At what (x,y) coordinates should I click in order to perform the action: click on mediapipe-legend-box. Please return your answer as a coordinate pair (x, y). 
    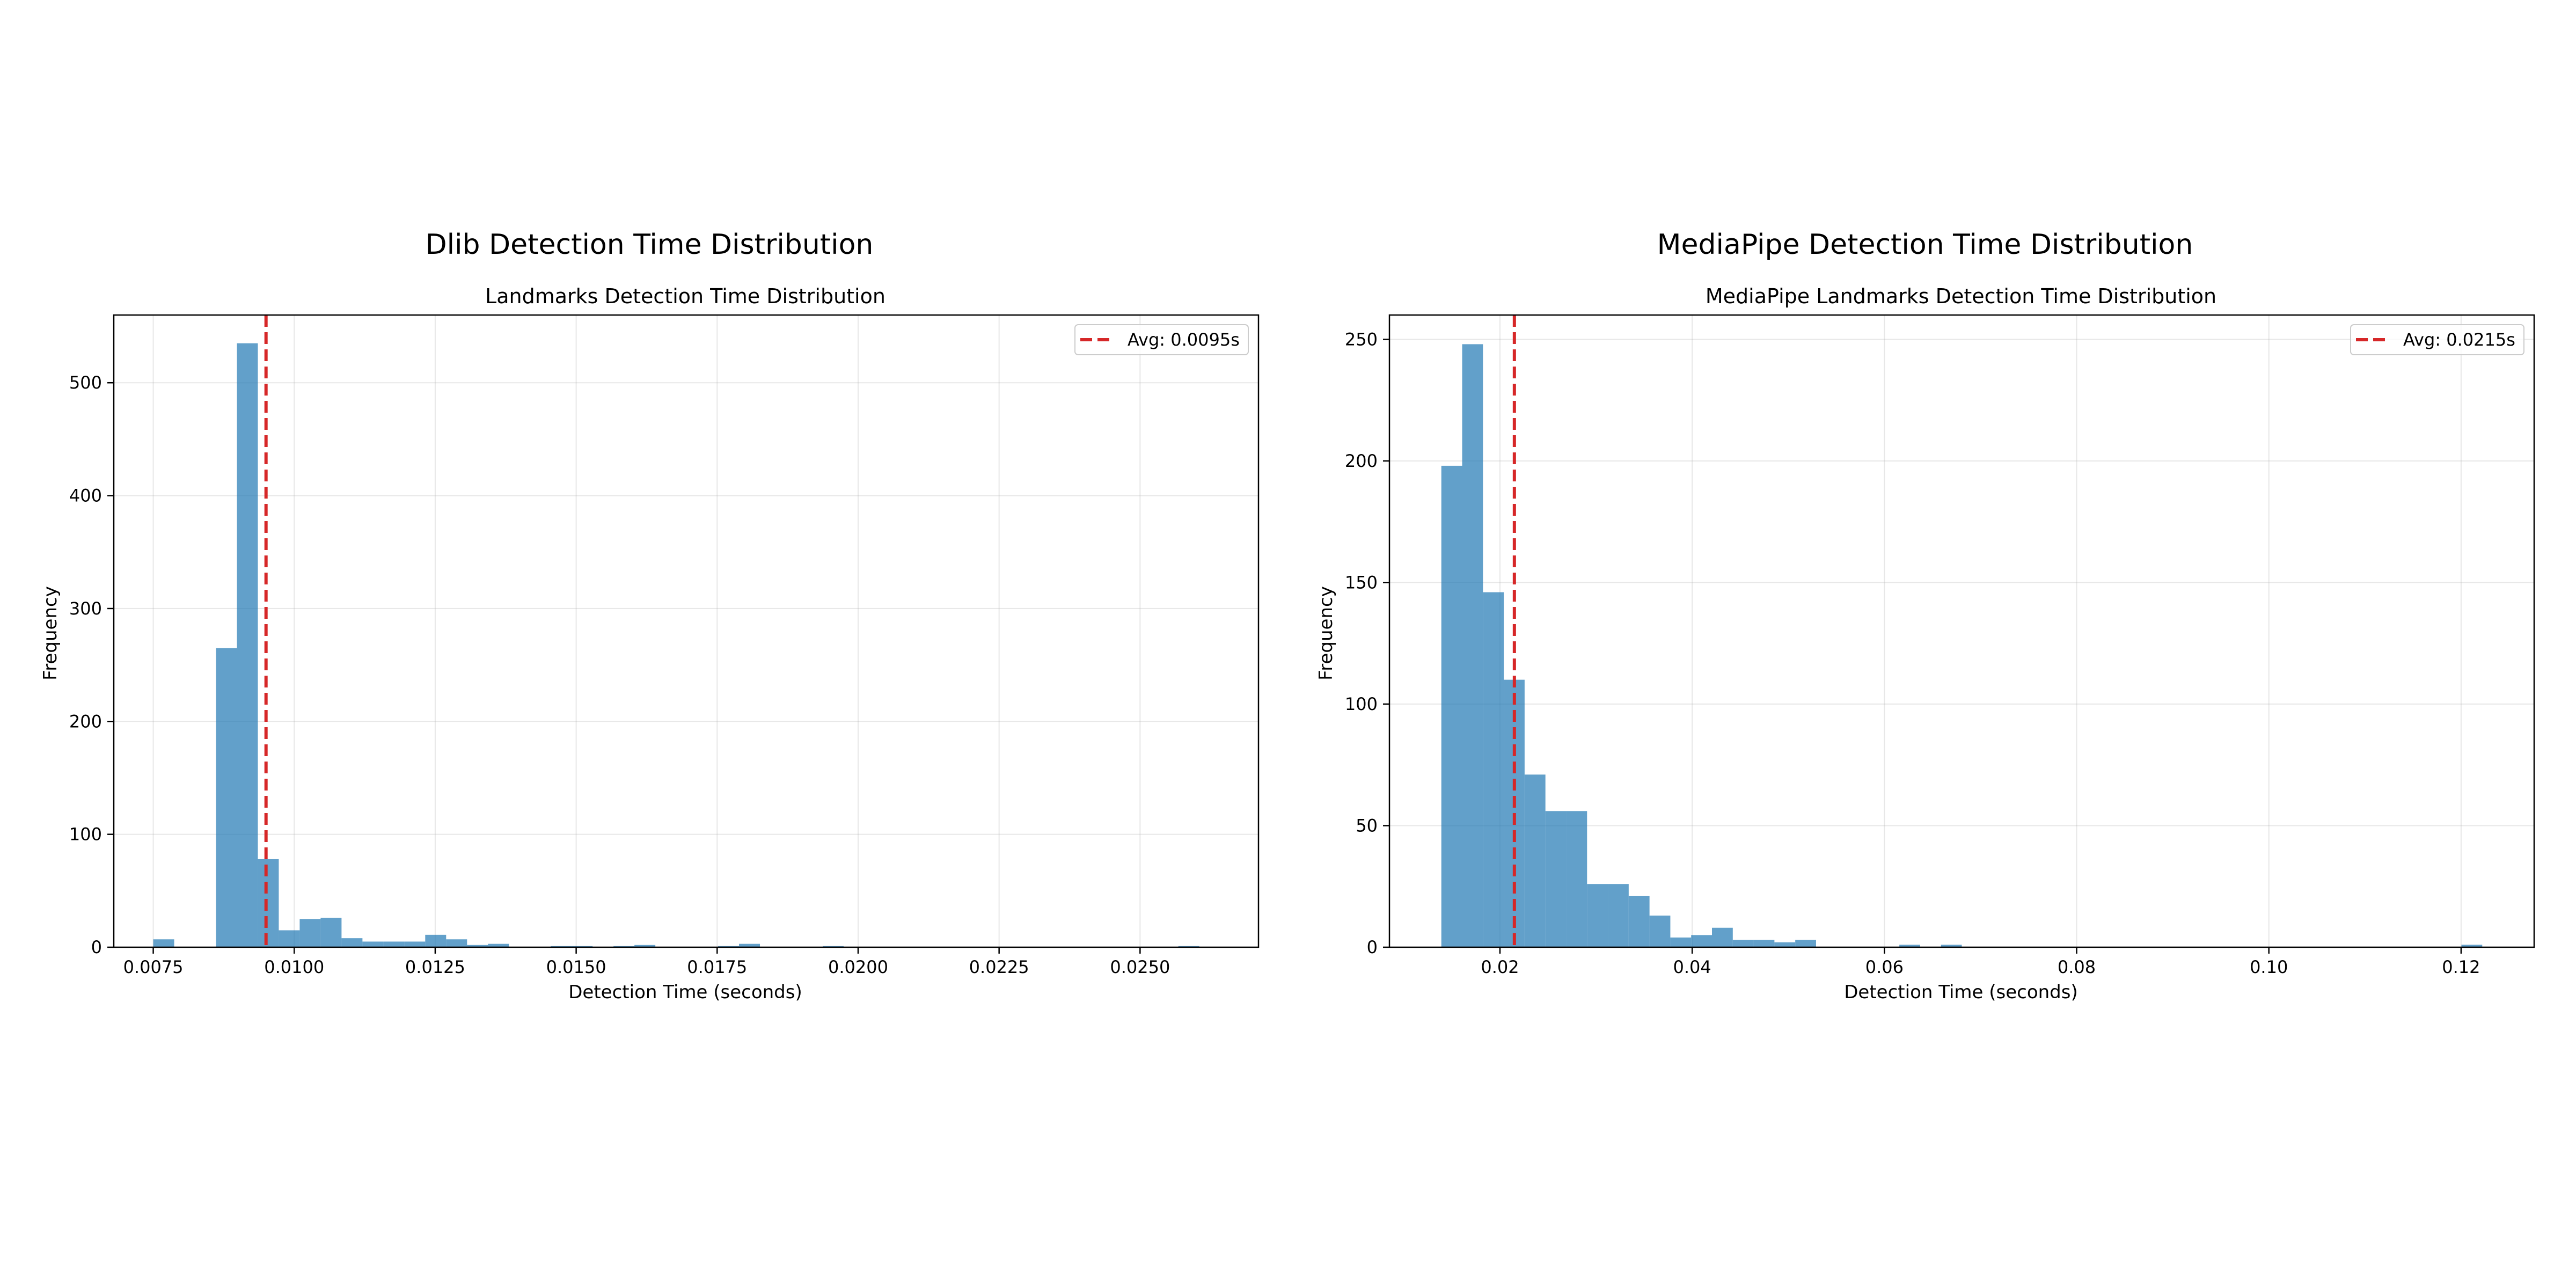
    Looking at the image, I should click on (2437, 339).